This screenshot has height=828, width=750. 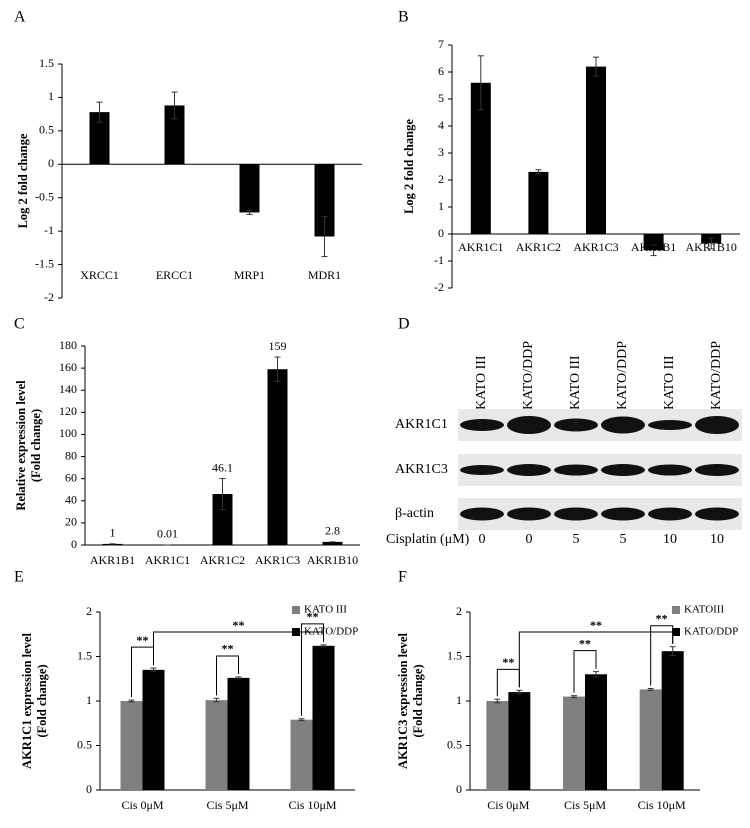 What do you see at coordinates (167, 534) in the screenshot?
I see `data-label: 0.01` at bounding box center [167, 534].